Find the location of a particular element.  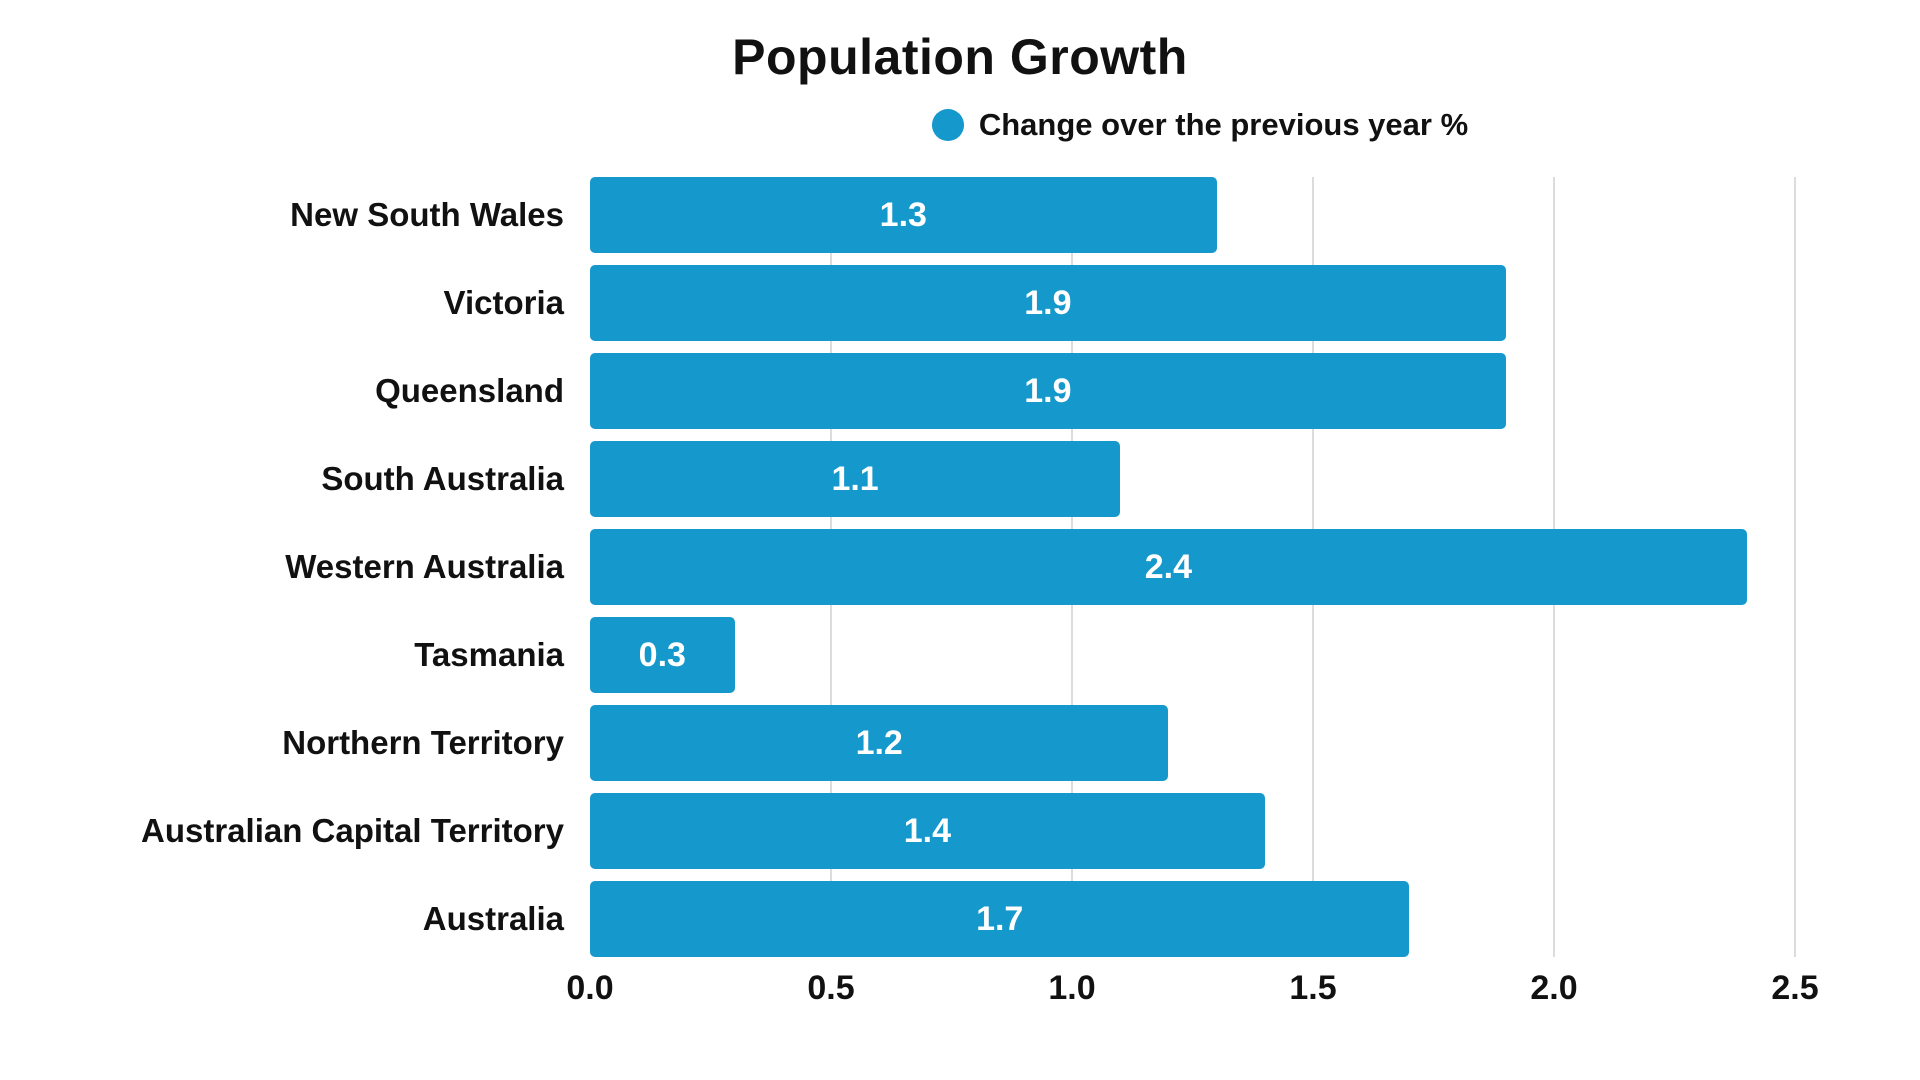

bar: 1.2 is located at coordinates (879, 743).